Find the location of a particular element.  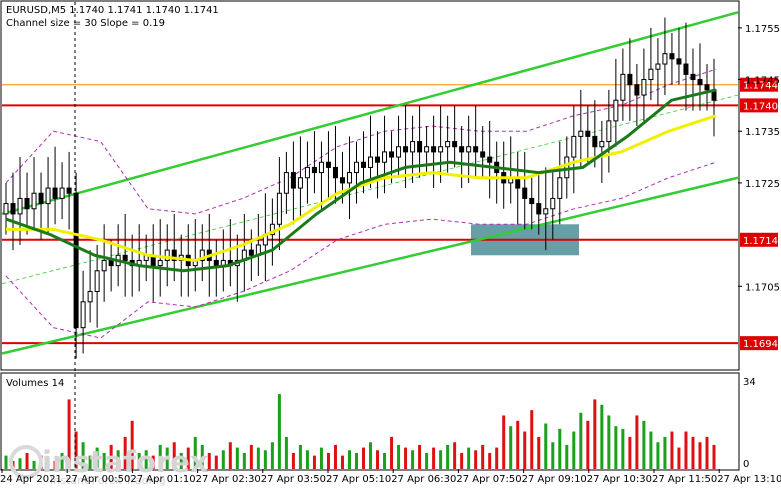

x-tick-label: 27 Apr 02:30 is located at coordinates (228, 479).